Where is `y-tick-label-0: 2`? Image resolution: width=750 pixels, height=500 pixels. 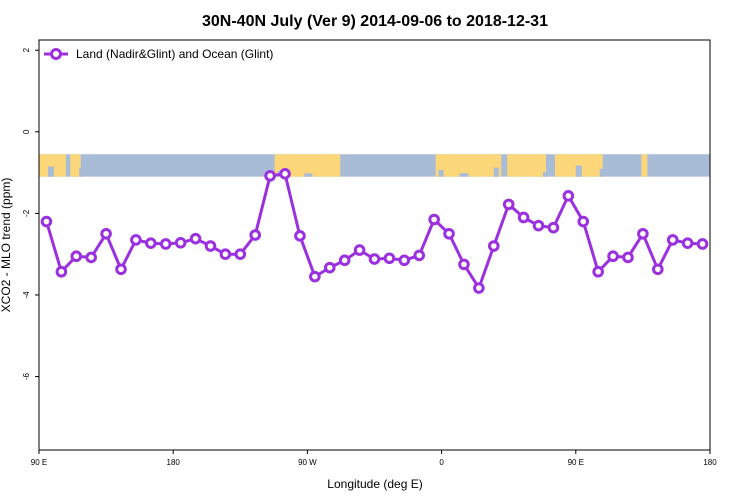 y-tick-label-0: 2 is located at coordinates (26, 49).